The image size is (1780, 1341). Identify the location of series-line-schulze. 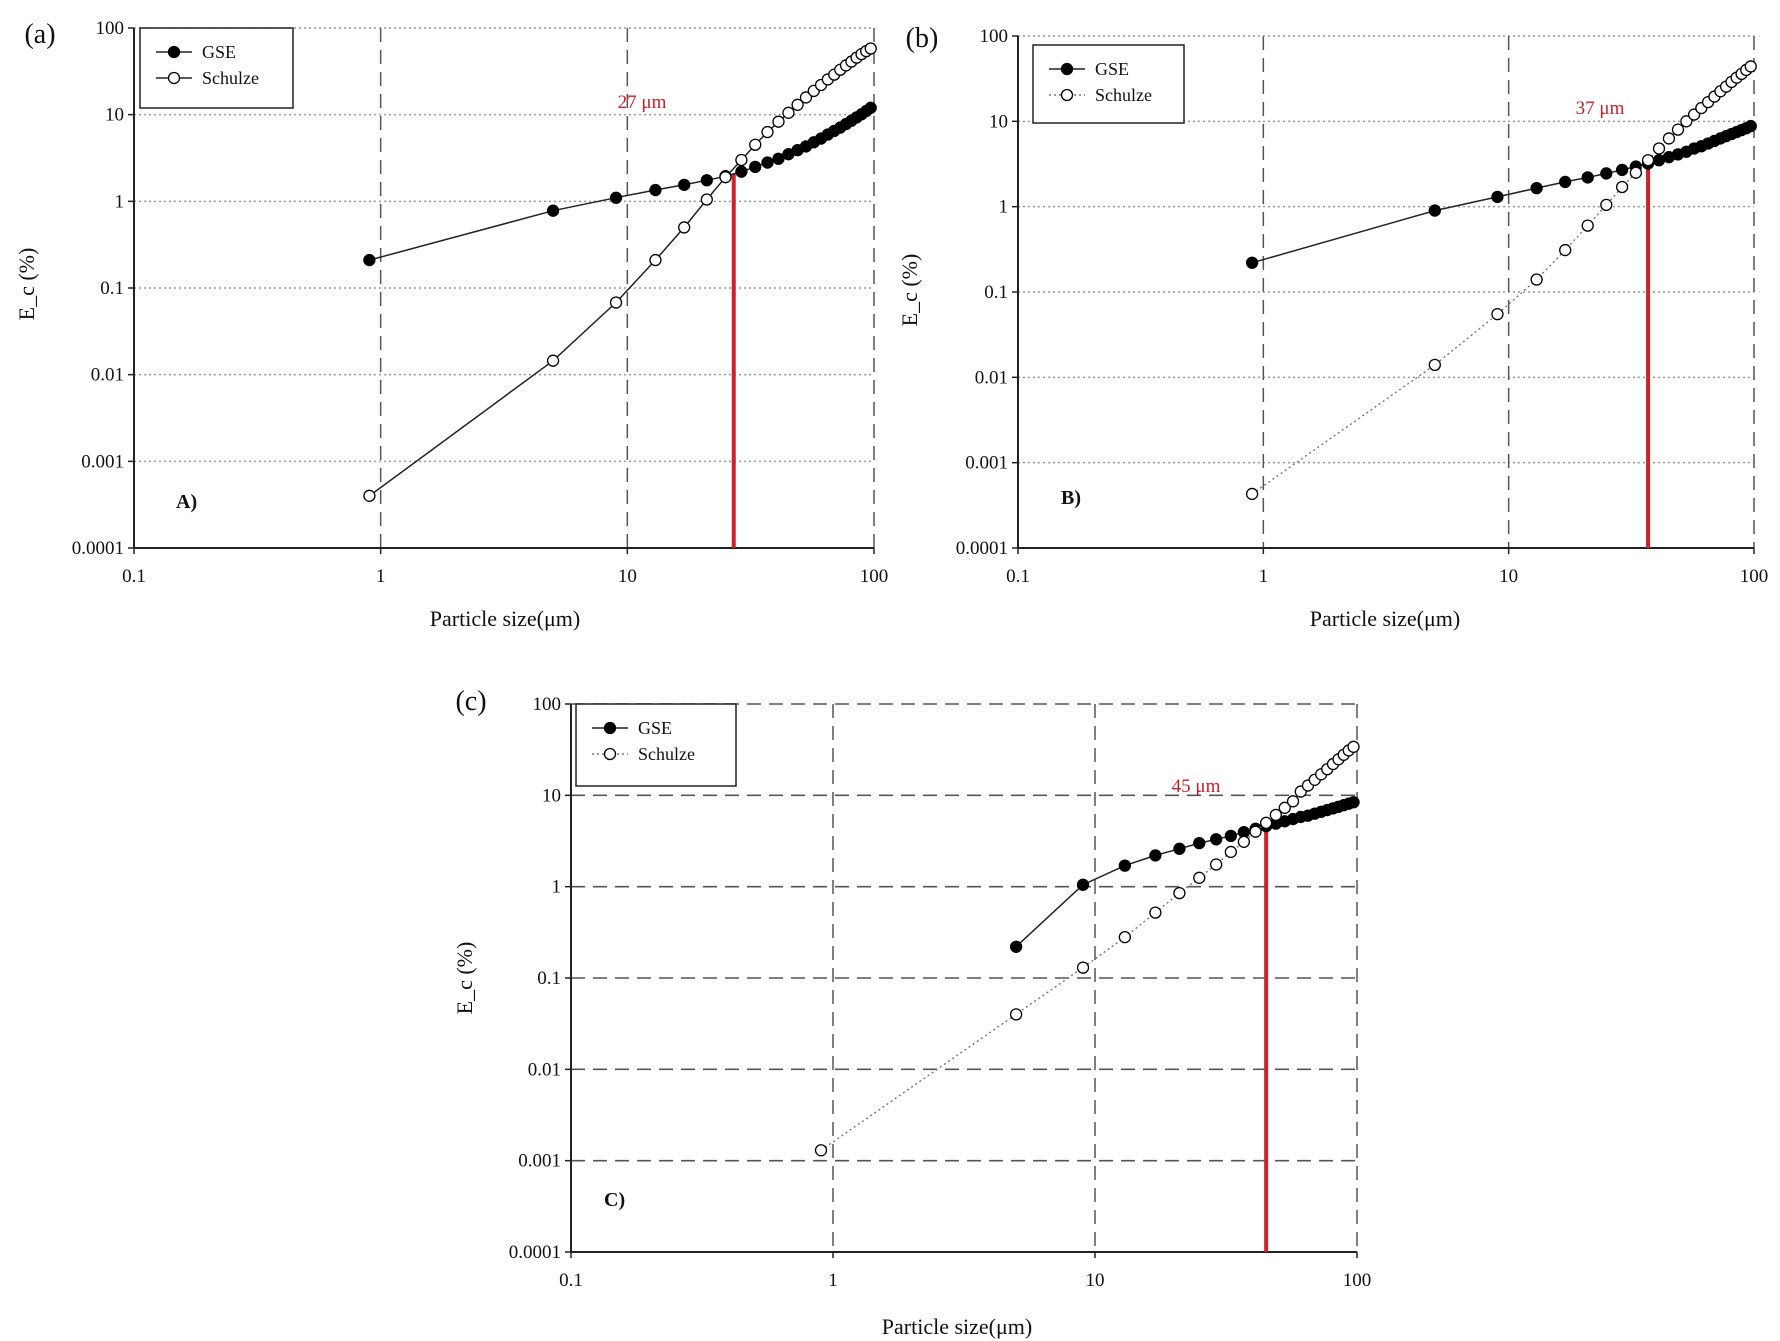
(620, 272).